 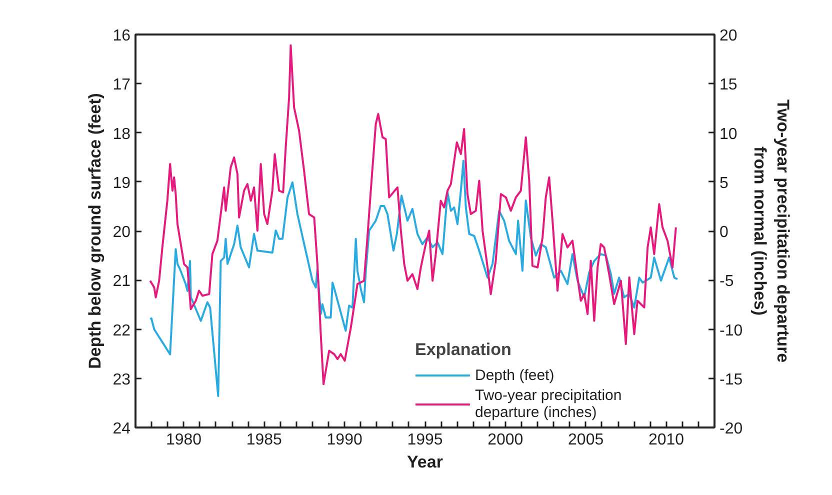 I want to click on legend-label: Depth (feet), so click(x=514, y=375).